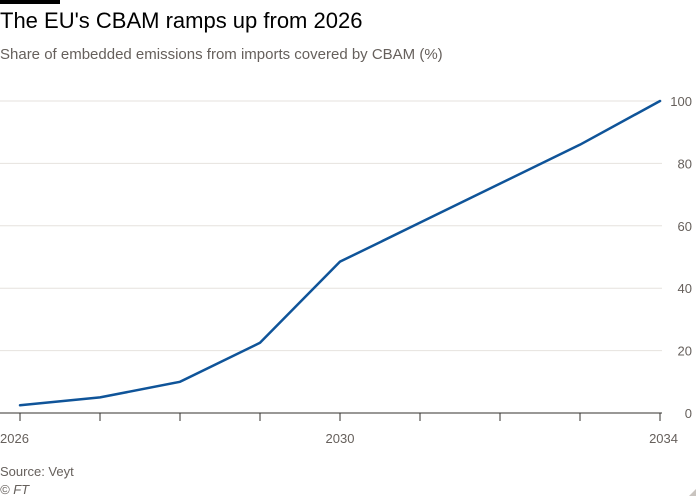  Describe the element at coordinates (692, 492) in the screenshot. I see `corner-mark-icon` at that location.